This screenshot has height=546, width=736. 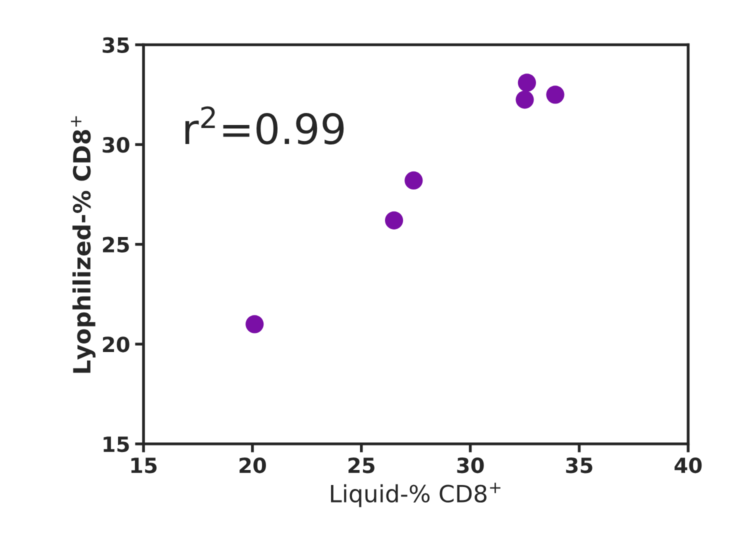 I want to click on annotation: r$^{2}$=0.99, so click(x=264, y=125).